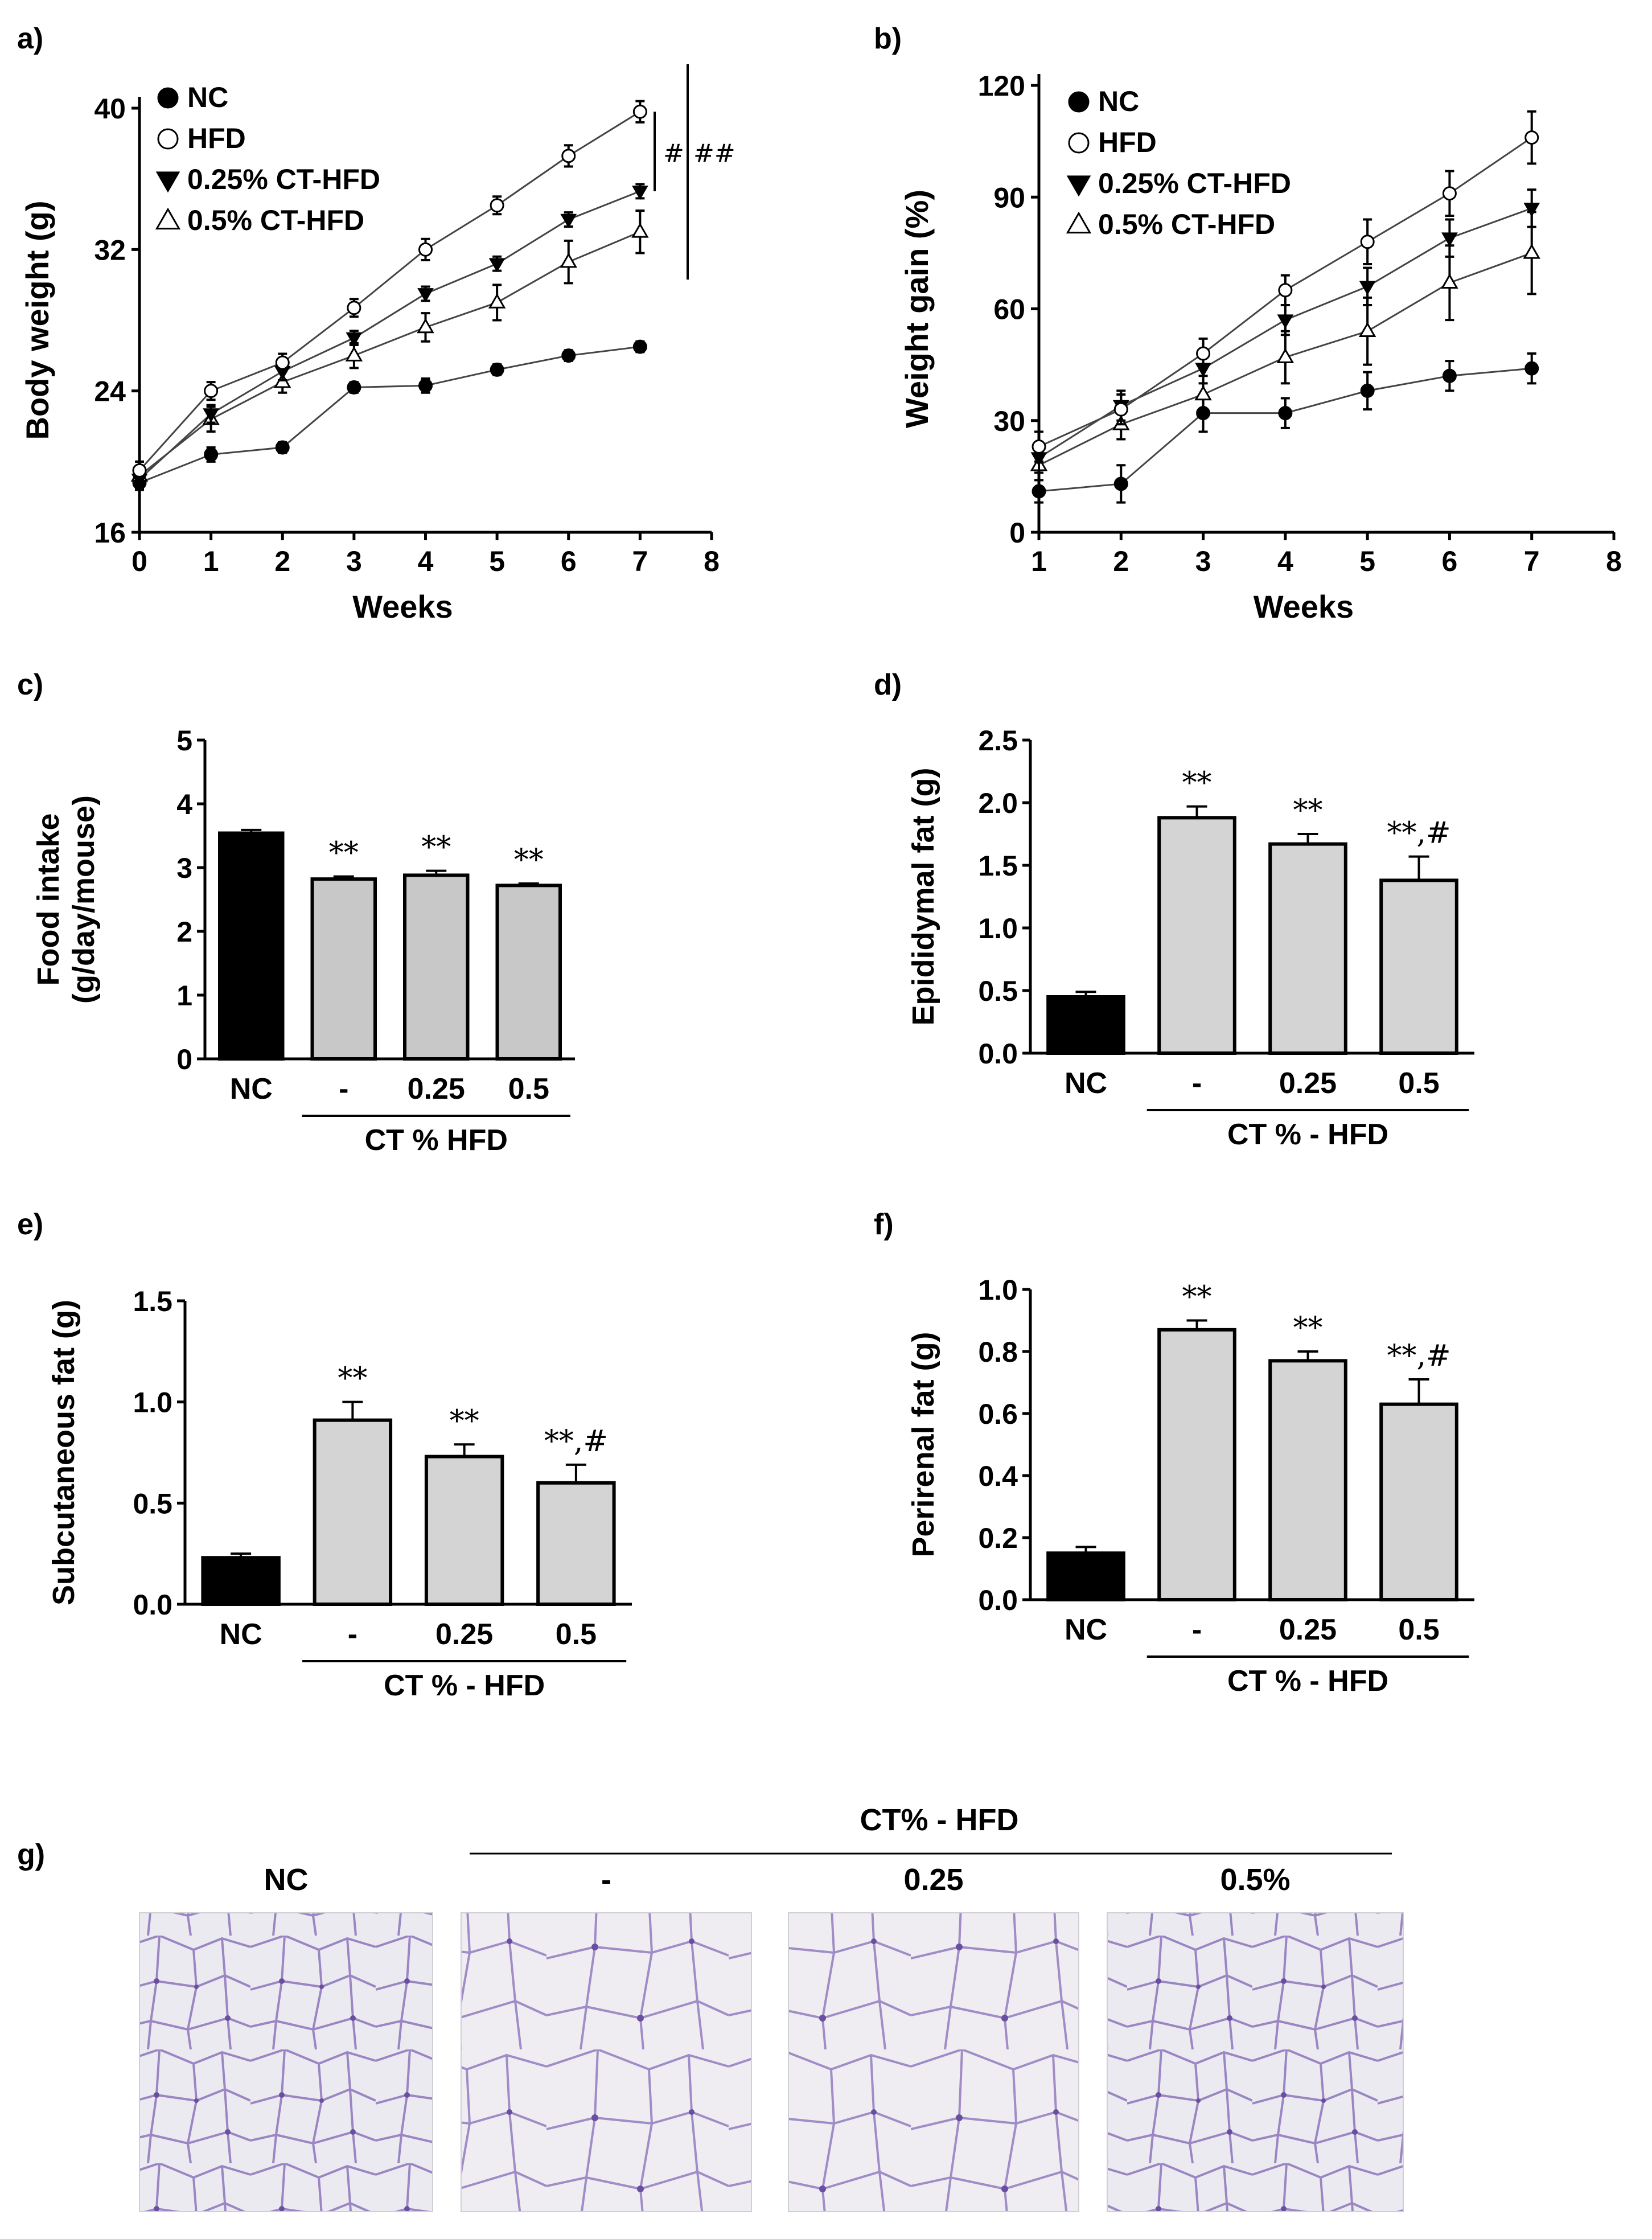  What do you see at coordinates (464, 1685) in the screenshot?
I see `group-label: CT % - HFD` at bounding box center [464, 1685].